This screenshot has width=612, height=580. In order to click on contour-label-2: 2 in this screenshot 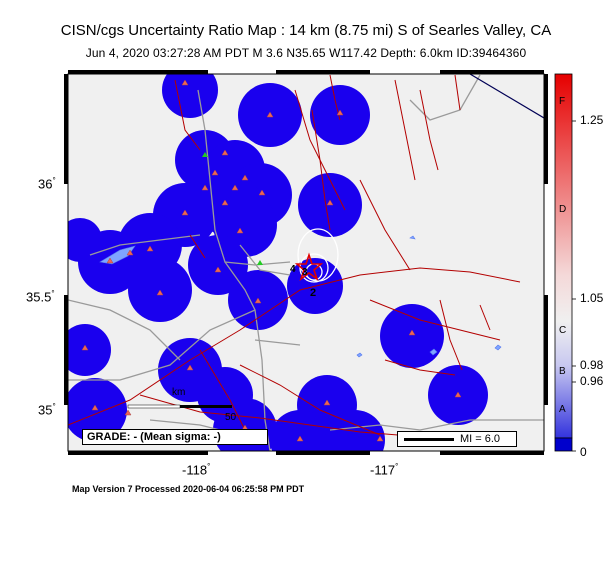, I will do `click(313, 293)`.